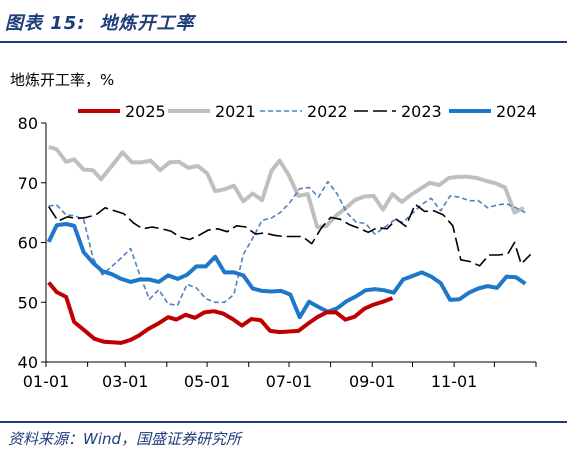 The image size is (567, 463). What do you see at coordinates (290, 235) in the screenshot?
I see `series-line-2023` at bounding box center [290, 235].